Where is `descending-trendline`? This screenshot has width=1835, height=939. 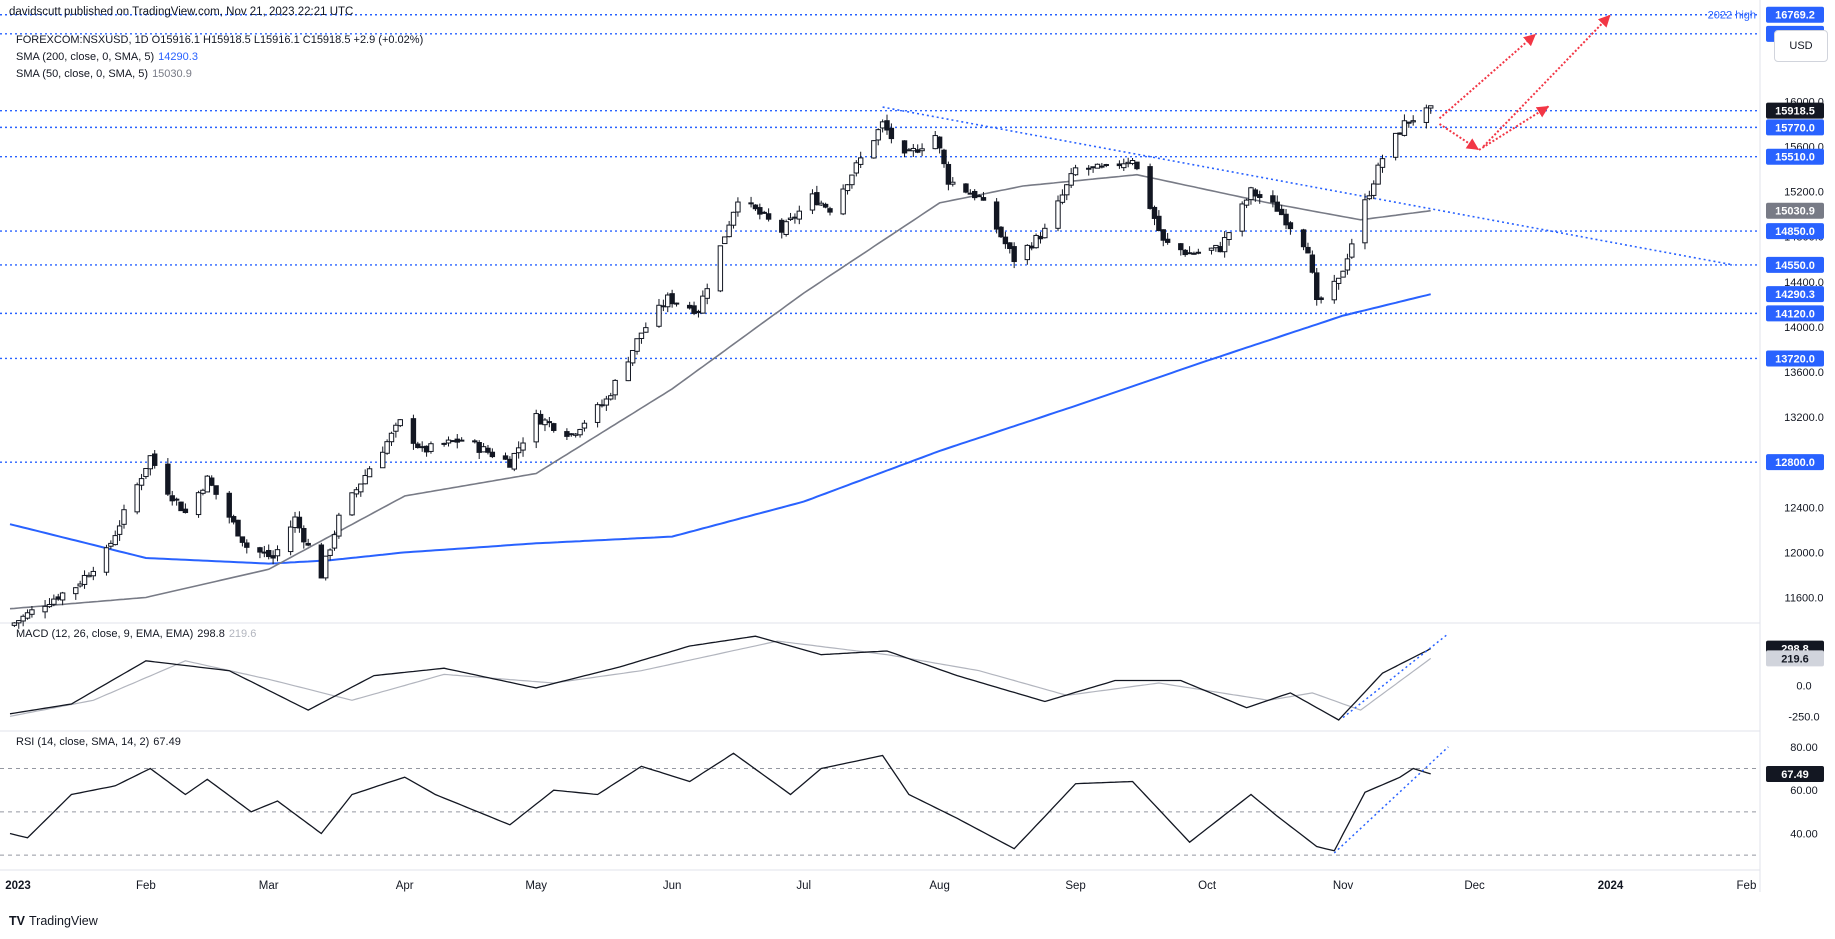 descending-trendline is located at coordinates (1308, 186).